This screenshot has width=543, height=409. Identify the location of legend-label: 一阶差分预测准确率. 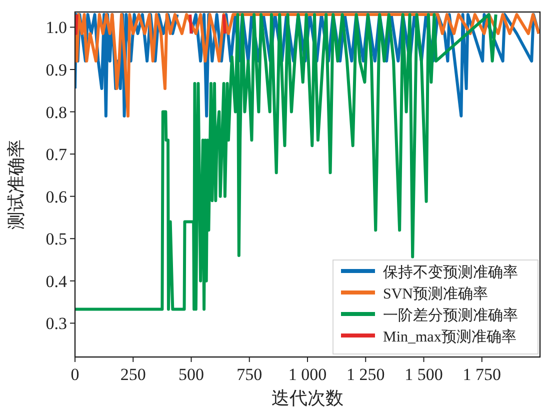
(450, 315).